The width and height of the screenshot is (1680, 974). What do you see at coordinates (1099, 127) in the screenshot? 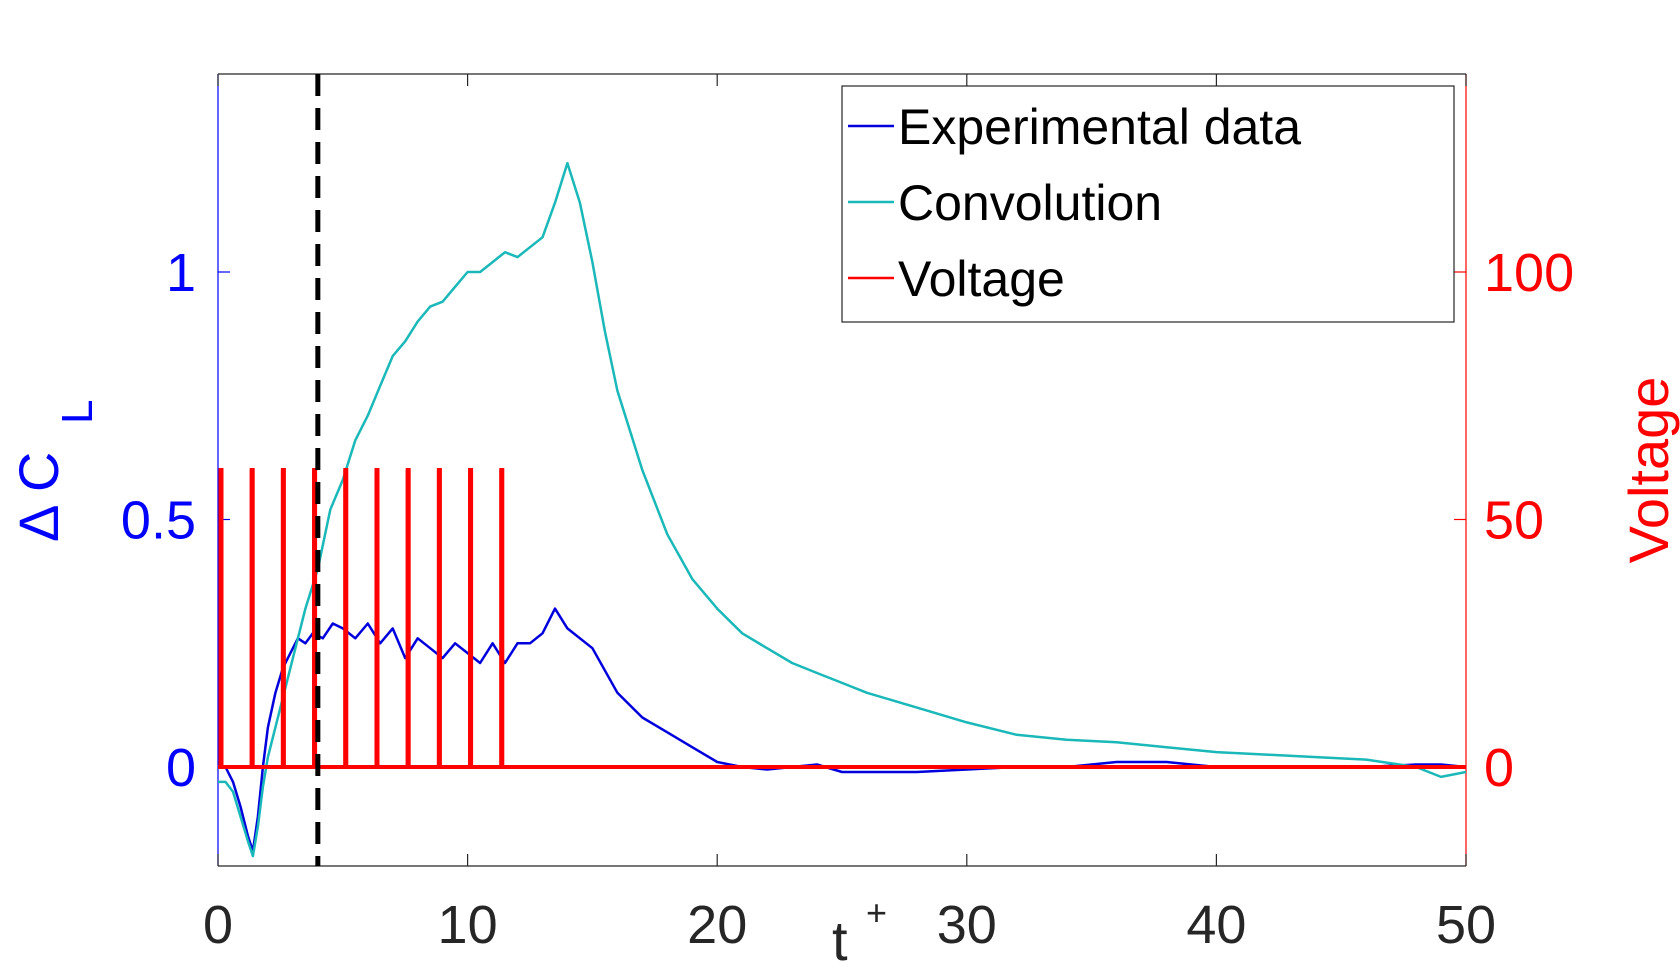
I see `legend-label: Experimental data` at bounding box center [1099, 127].